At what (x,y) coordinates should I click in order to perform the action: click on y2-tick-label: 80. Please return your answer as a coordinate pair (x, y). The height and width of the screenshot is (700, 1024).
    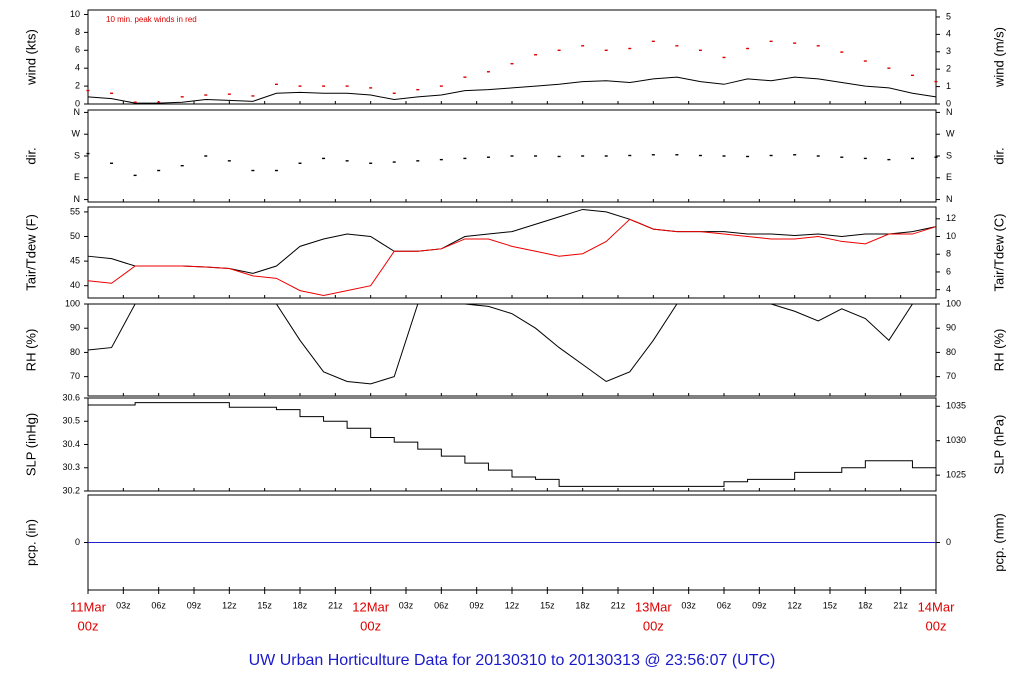
    Looking at the image, I should click on (951, 352).